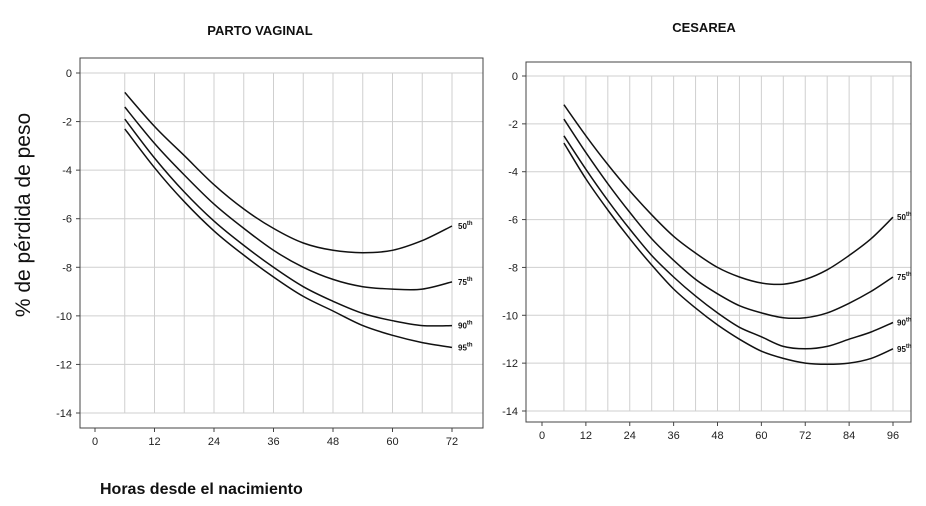 Image resolution: width=926 pixels, height=506 pixels. Describe the element at coordinates (260, 30) in the screenshot. I see `chart-title: PARTO VAGINAL` at that location.